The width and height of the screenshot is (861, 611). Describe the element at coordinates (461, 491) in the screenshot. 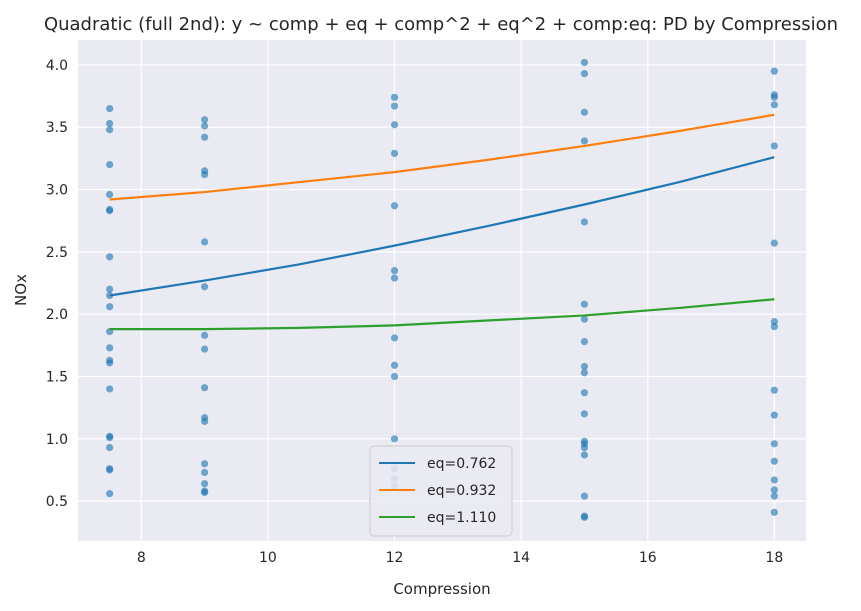

I see `legend-label-1: eq=0.932` at that location.